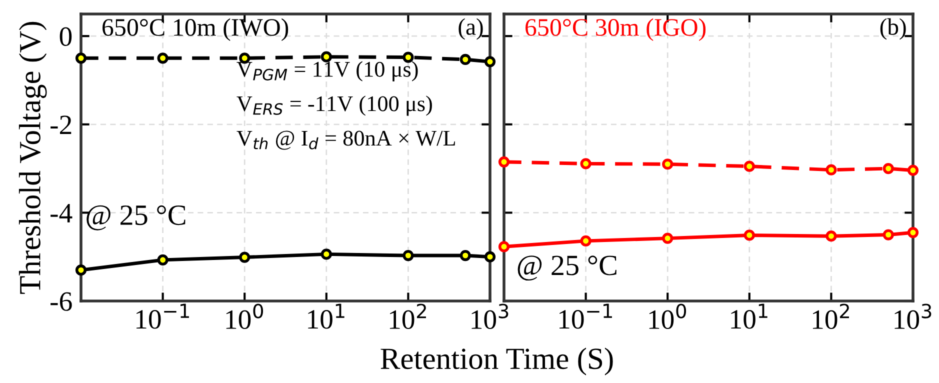 The height and width of the screenshot is (383, 939). I want to click on annotation: V$_{th}$ @ I$_{d}$ = 80nA × W/L, so click(345, 140).